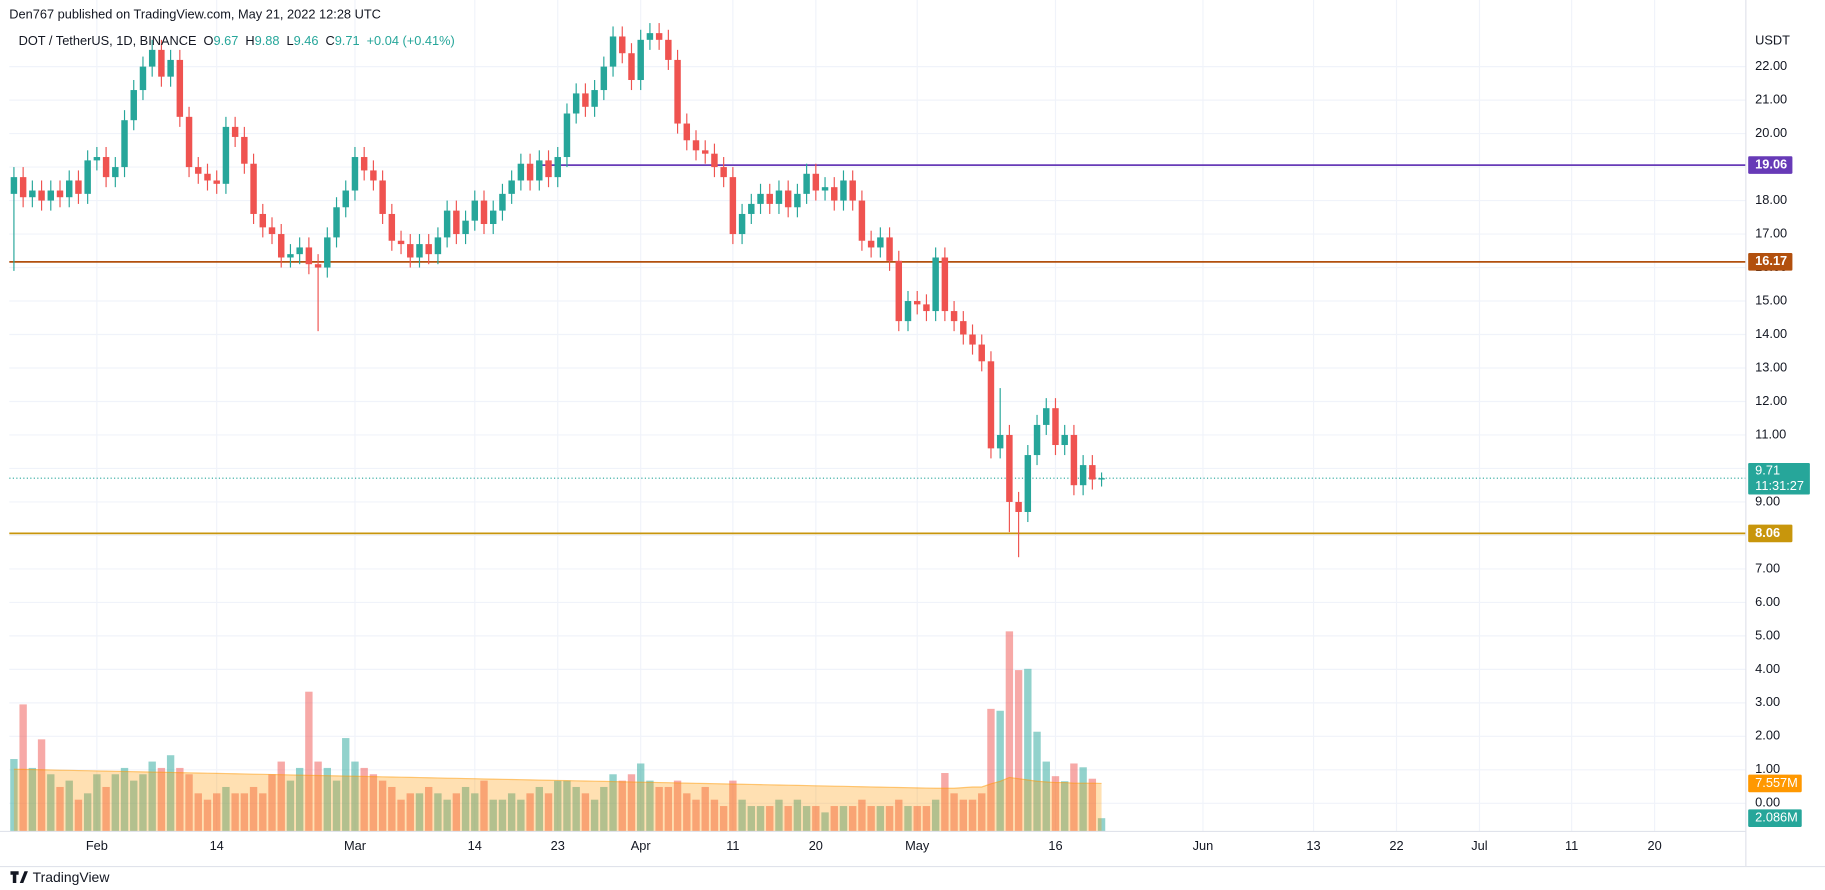 This screenshot has width=1825, height=890. I want to click on level-label: 8.06, so click(1767, 532).